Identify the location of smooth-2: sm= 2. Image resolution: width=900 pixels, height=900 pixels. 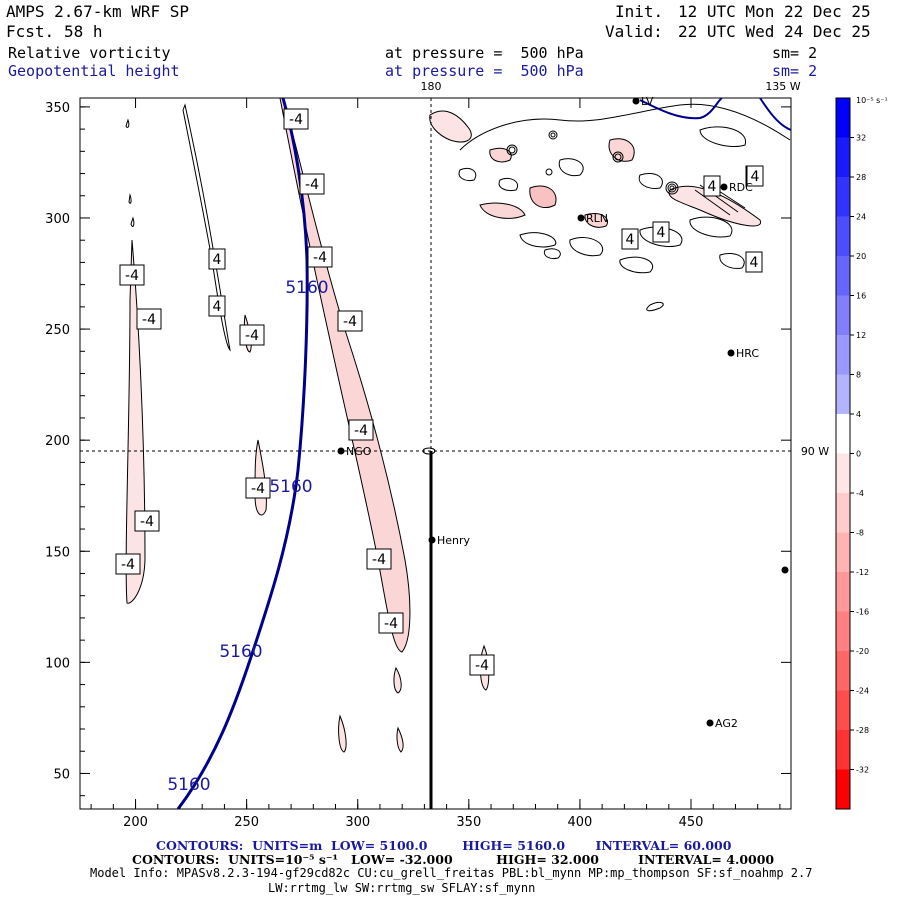
(795, 71).